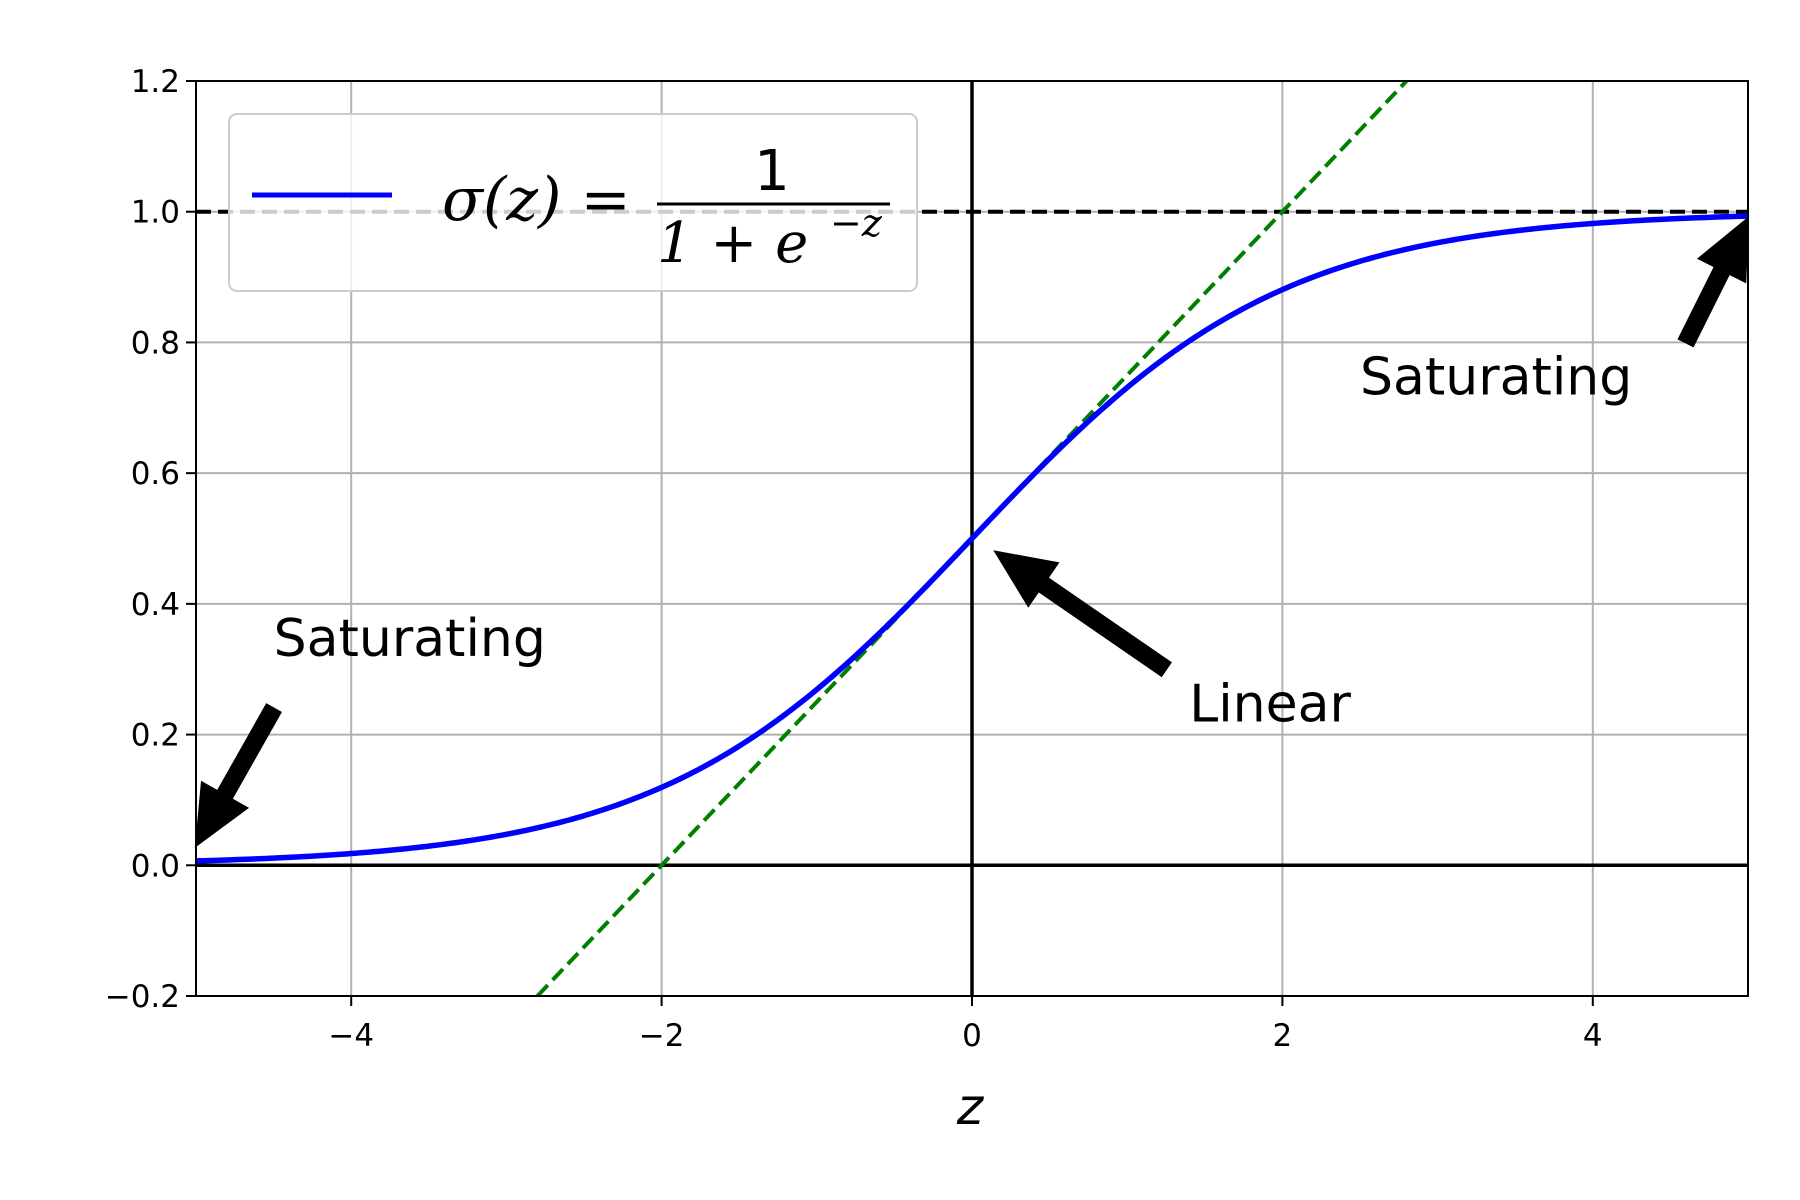 This screenshot has height=1200, width=1800. What do you see at coordinates (155, 343) in the screenshot?
I see `y-tick-label: 0.8` at bounding box center [155, 343].